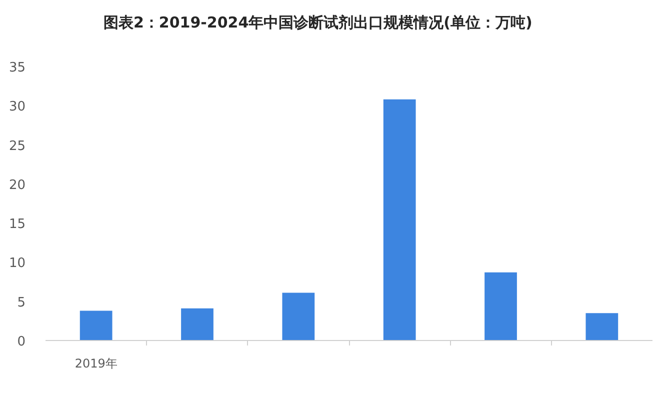  I want to click on y-tick-label: 35, so click(17, 68).